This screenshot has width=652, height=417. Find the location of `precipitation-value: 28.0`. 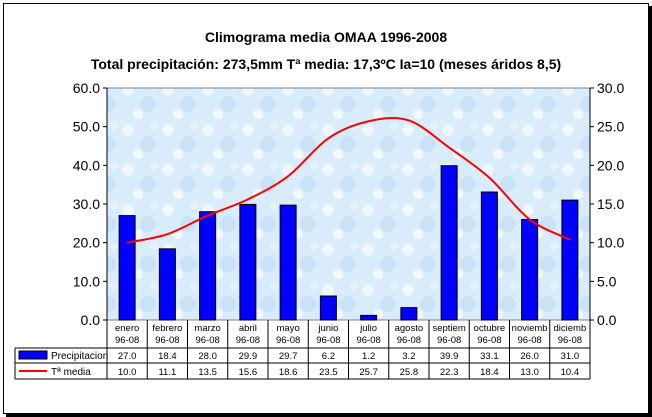

precipitation-value: 28.0 is located at coordinates (207, 356).